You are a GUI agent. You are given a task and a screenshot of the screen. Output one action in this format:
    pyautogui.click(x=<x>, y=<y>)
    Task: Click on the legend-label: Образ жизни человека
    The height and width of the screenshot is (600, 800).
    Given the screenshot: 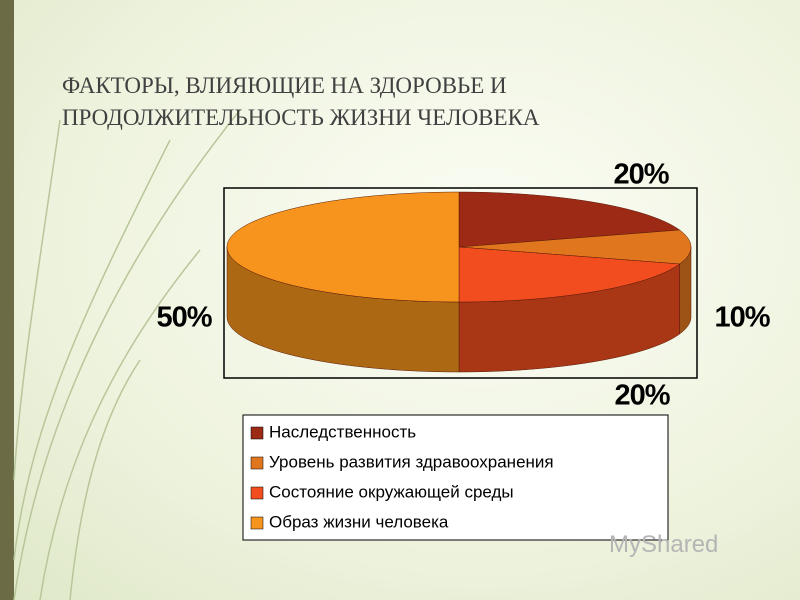 What is the action you would take?
    pyautogui.click(x=359, y=521)
    